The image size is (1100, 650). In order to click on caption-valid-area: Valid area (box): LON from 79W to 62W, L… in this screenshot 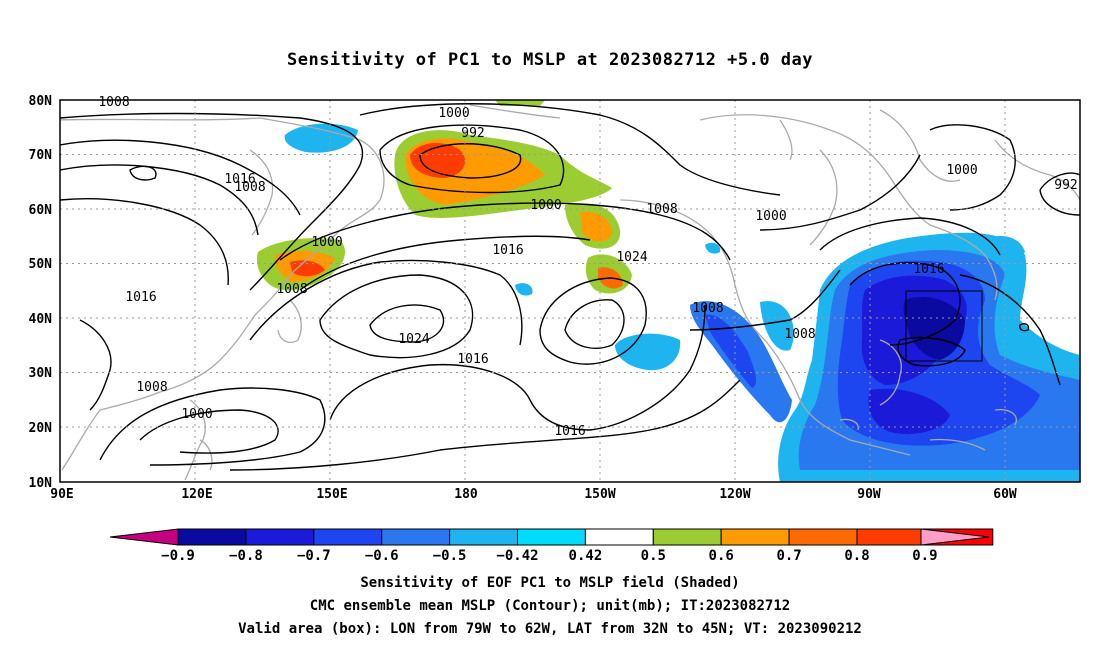, I will do `click(550, 629)`.